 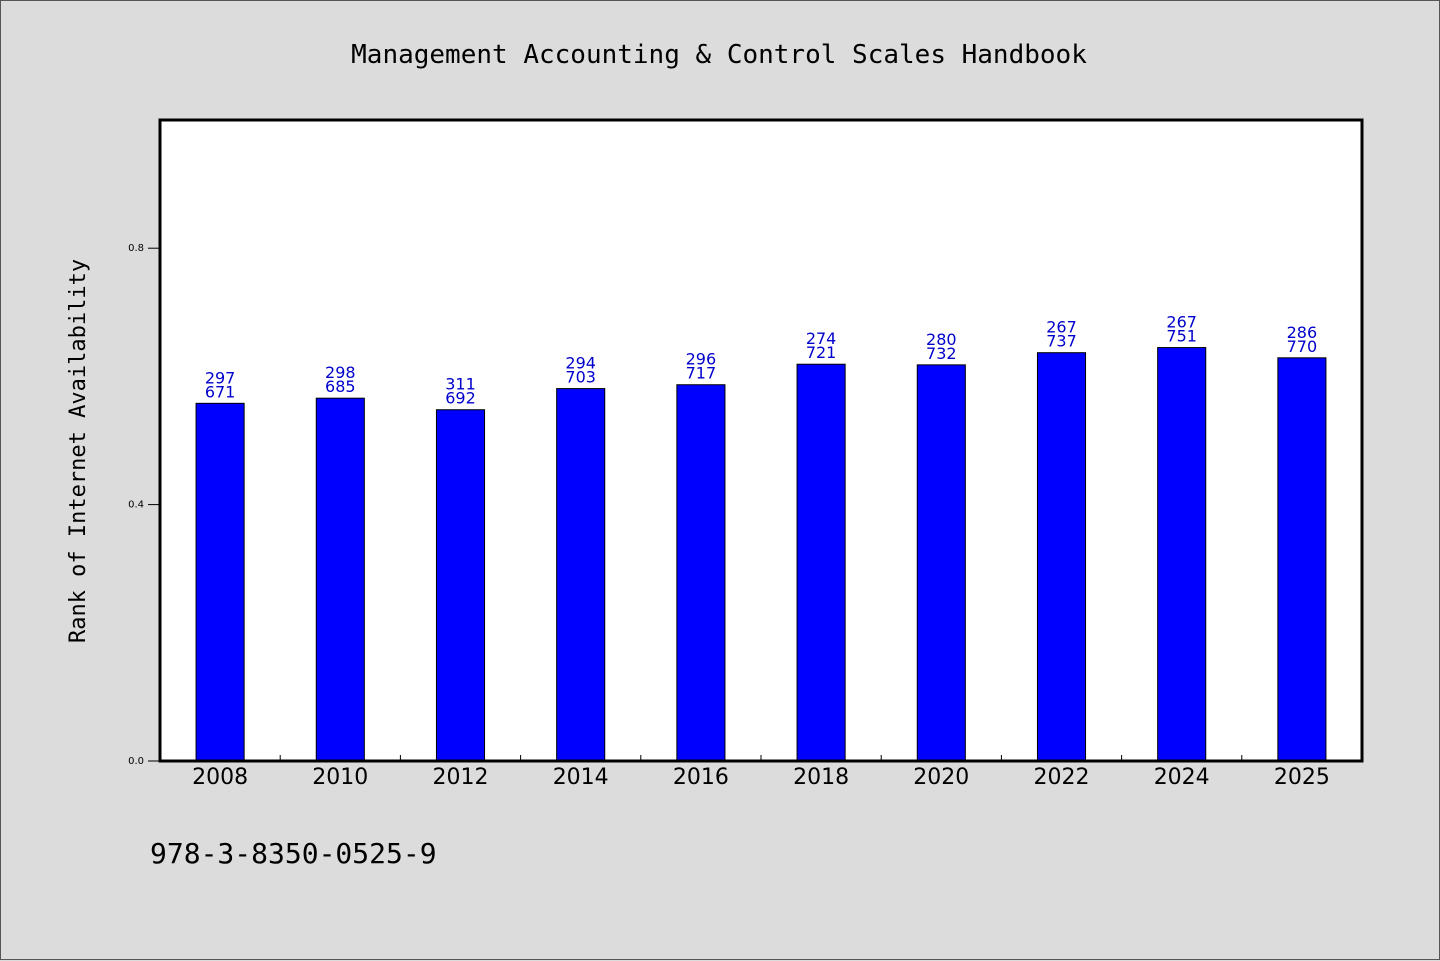 What do you see at coordinates (78, 451) in the screenshot?
I see `y-axis-label: Rank of Internet Availability` at bounding box center [78, 451].